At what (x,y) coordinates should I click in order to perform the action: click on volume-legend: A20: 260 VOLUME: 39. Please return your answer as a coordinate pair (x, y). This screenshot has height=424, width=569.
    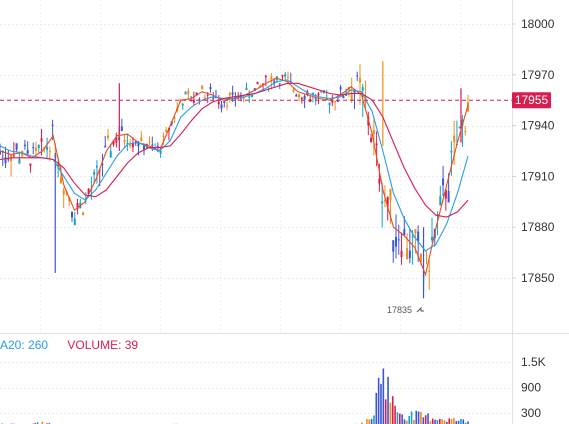
    Looking at the image, I should click on (77, 345).